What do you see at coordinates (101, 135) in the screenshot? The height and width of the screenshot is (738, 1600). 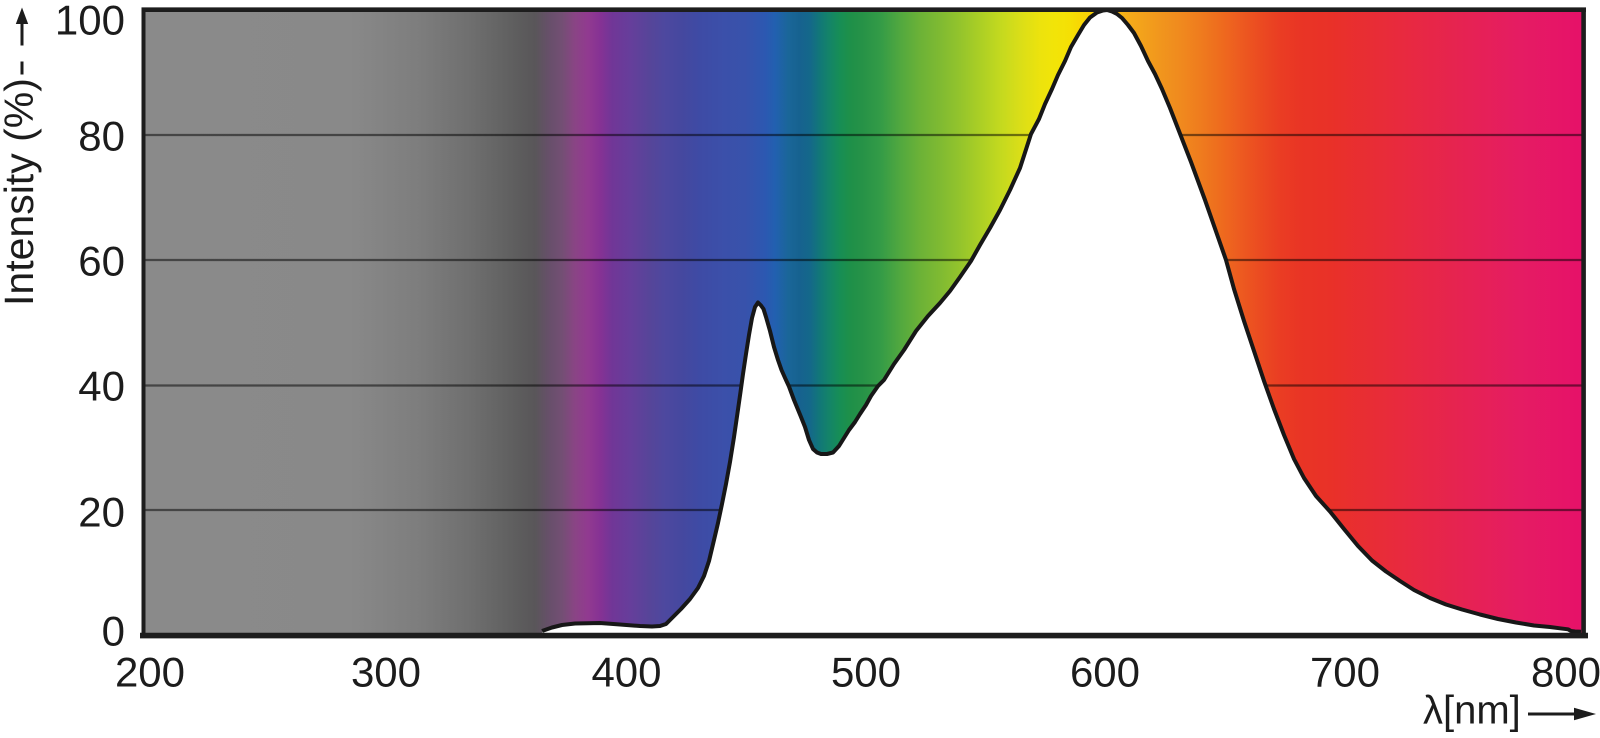 I see `svg-text: 80` at bounding box center [101, 135].